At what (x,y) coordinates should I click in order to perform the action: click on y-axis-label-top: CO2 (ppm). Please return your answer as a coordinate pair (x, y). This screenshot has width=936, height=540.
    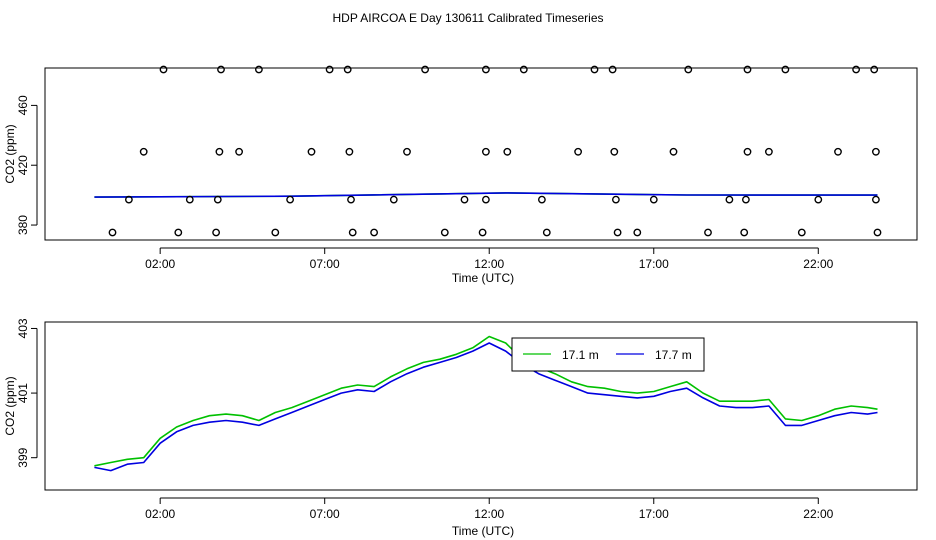
    Looking at the image, I should click on (10, 153).